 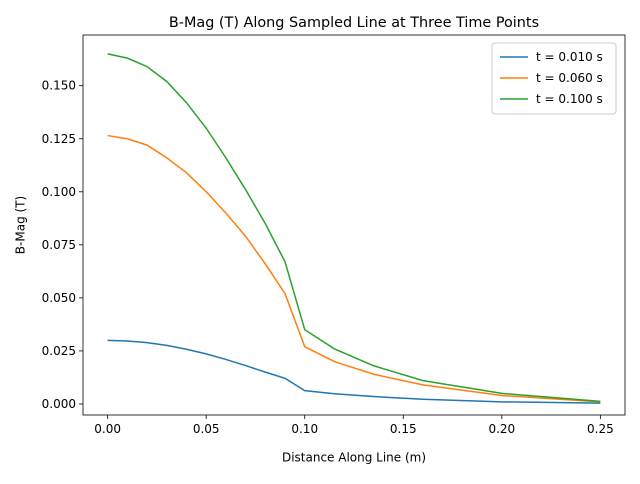 What do you see at coordinates (569, 99) in the screenshot?
I see `legend-label: t = 0.100 s` at bounding box center [569, 99].